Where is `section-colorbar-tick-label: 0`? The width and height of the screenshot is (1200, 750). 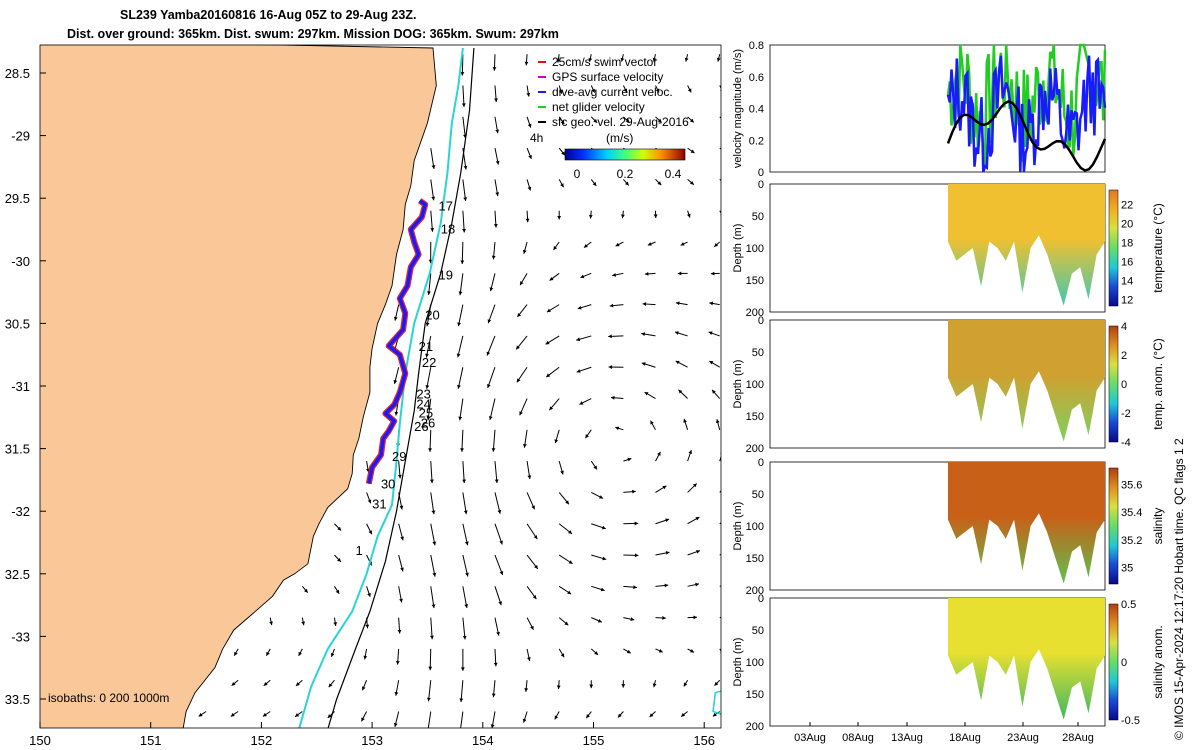
section-colorbar-tick-label: 0 is located at coordinates (1124, 663).